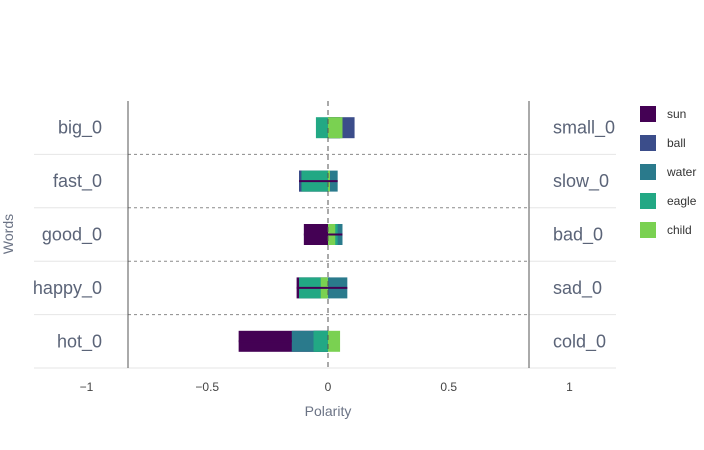 The height and width of the screenshot is (450, 704). What do you see at coordinates (648, 201) in the screenshot?
I see `legend-swatch-eagle` at bounding box center [648, 201].